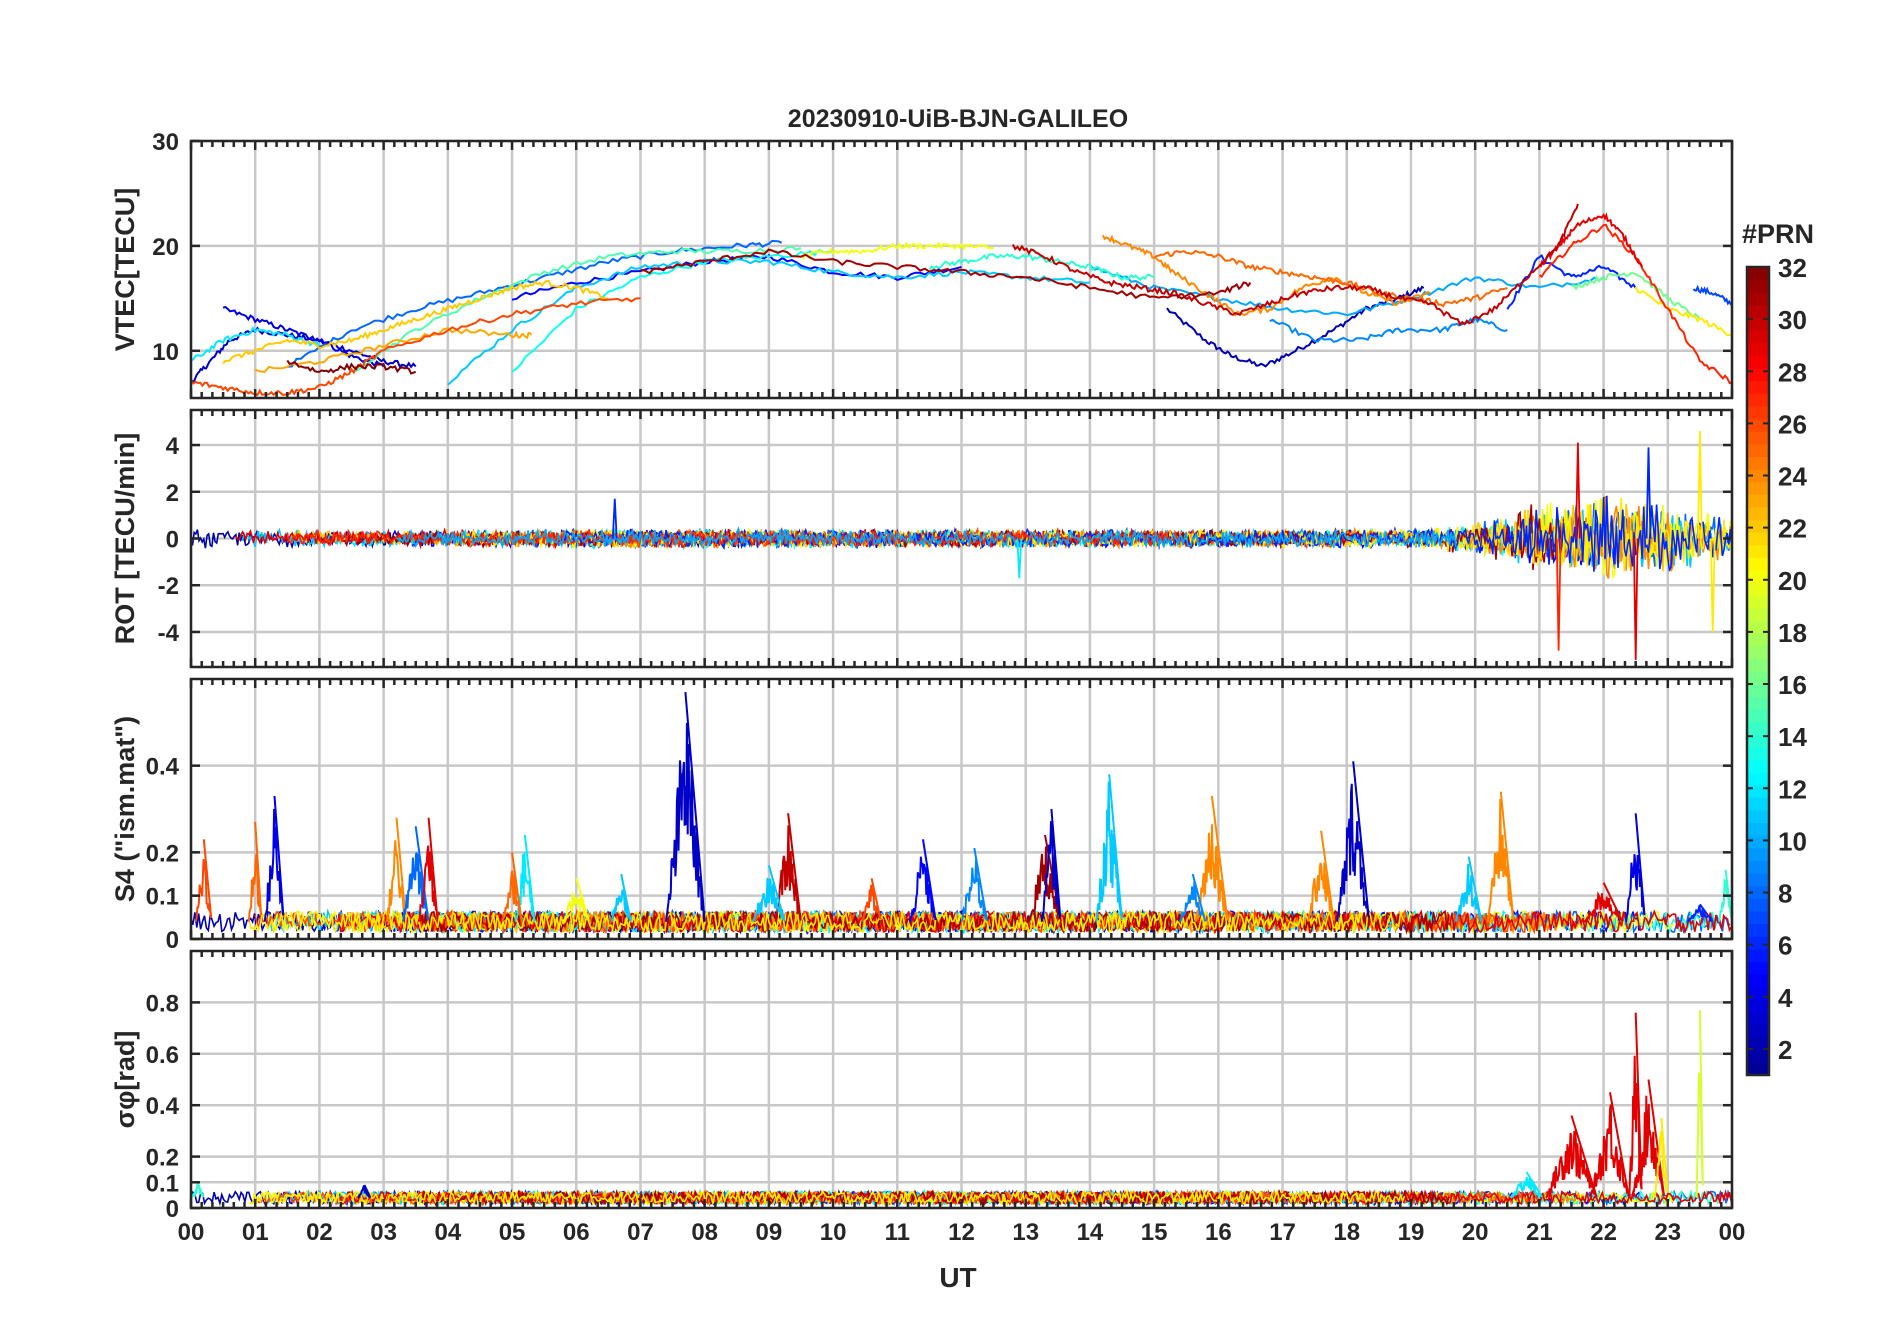 The height and width of the screenshot is (1330, 1902). I want to click on y-axis-label: ROT [TECU/min], so click(125, 538).